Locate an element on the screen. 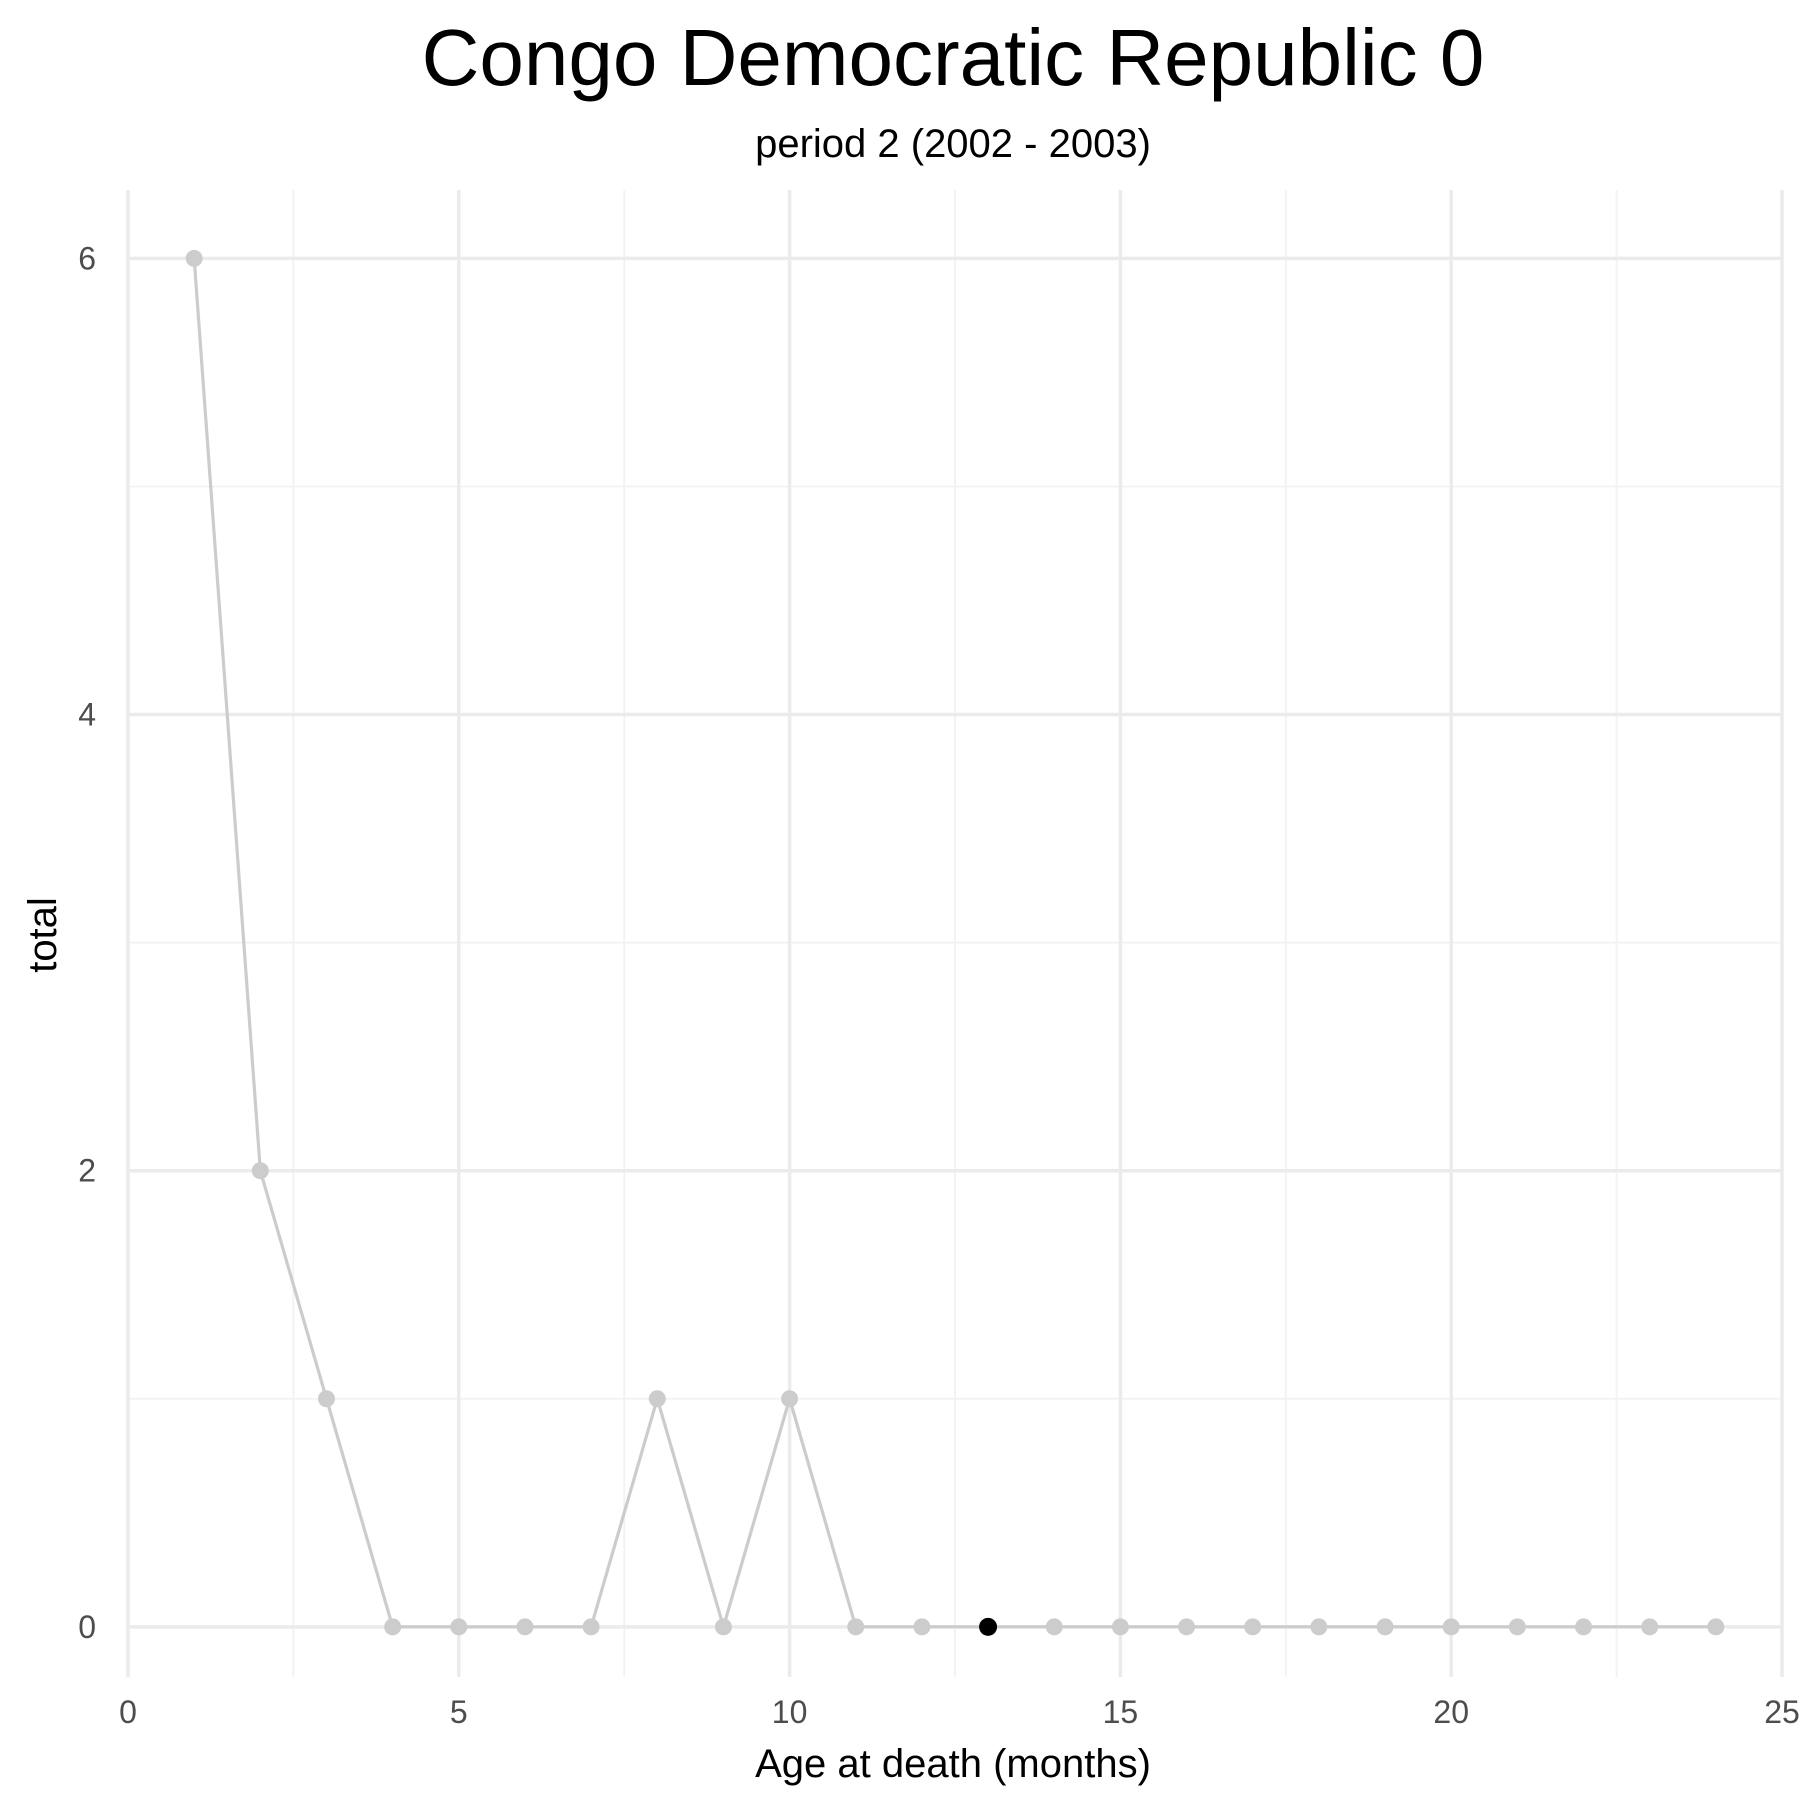 This screenshot has width=1800, height=1800. x-tick-label: 10 is located at coordinates (790, 1712).